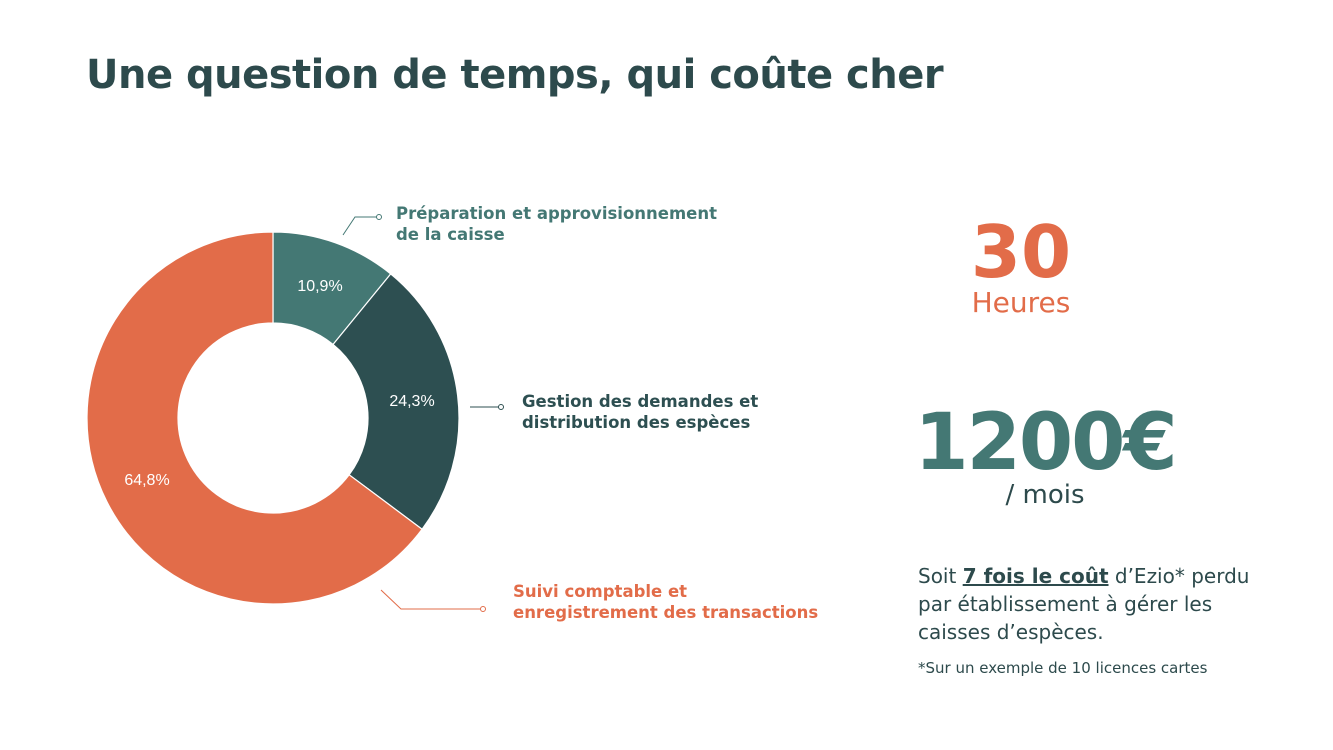 The image size is (1333, 750). I want to click on leader-dot-suivi, so click(483, 609).